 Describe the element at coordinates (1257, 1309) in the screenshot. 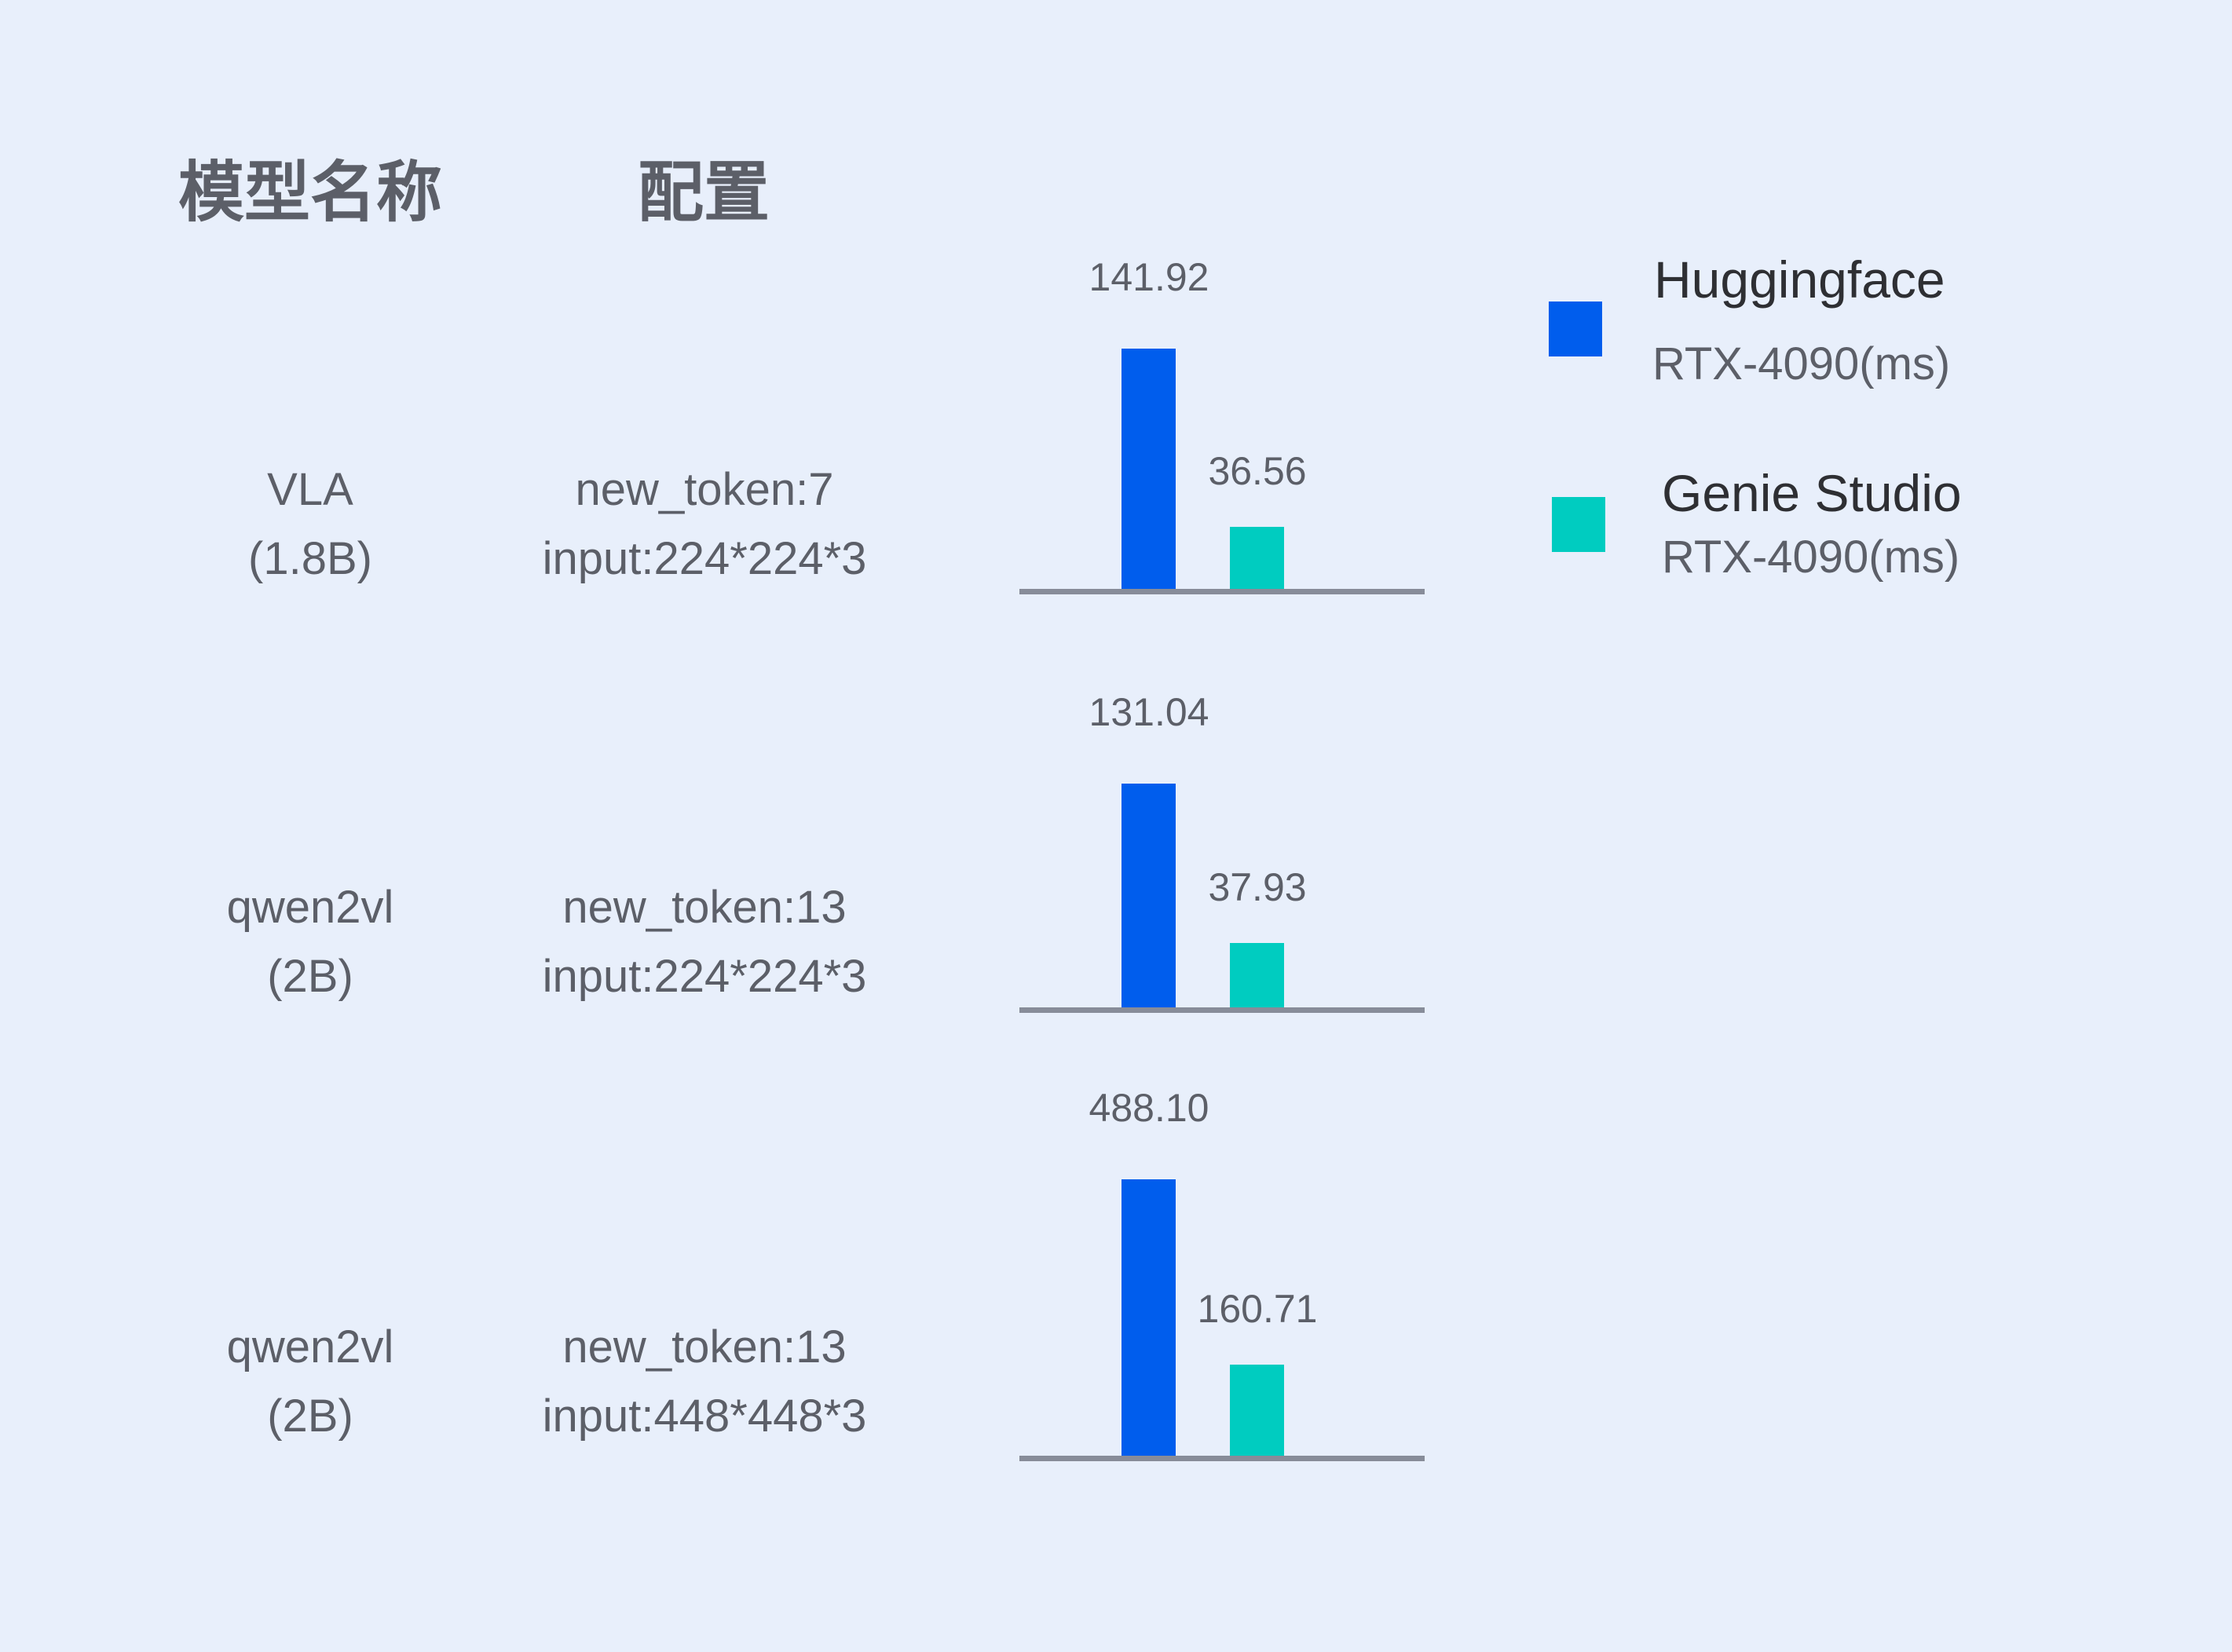

I see `data-label: 160.71` at that location.